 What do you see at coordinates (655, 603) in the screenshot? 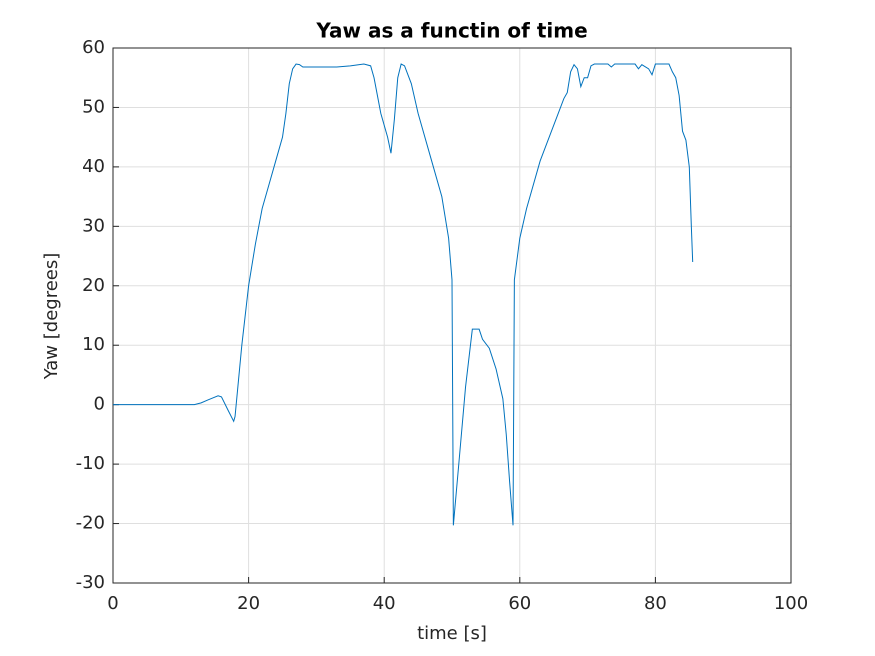
I see `x-tick-label: 80` at bounding box center [655, 603].